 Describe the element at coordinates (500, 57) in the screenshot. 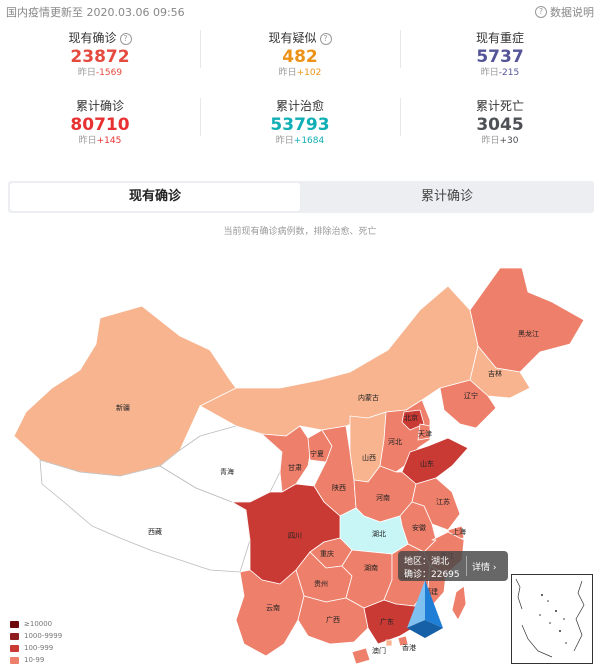

I see `stat-value: 5737` at that location.